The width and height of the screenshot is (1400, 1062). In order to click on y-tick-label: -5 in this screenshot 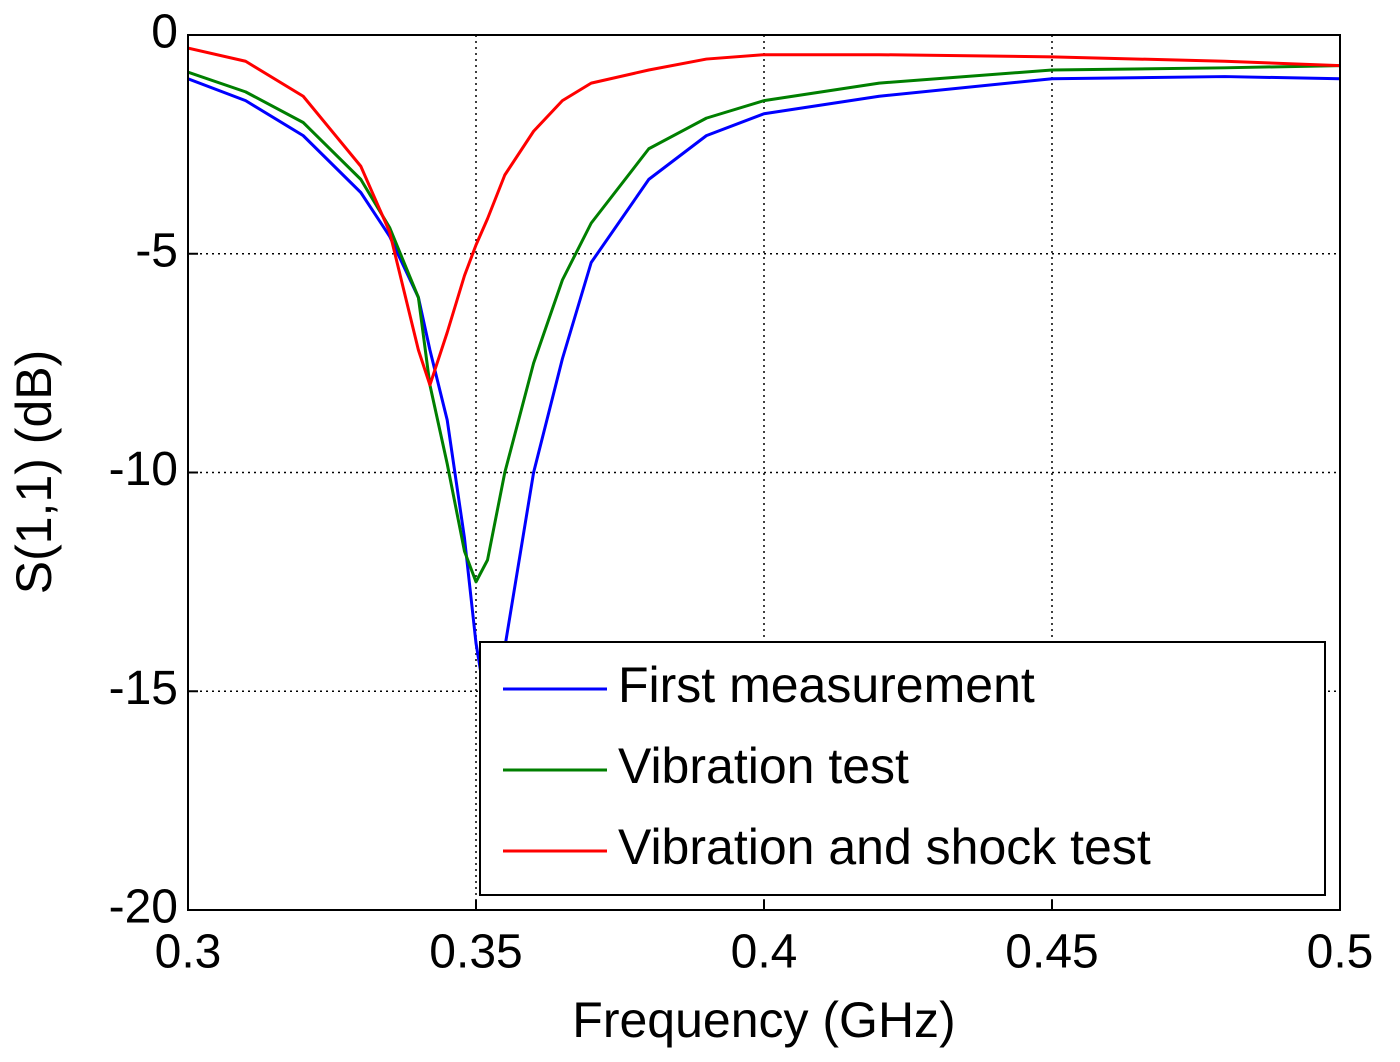, I will do `click(156, 250)`.